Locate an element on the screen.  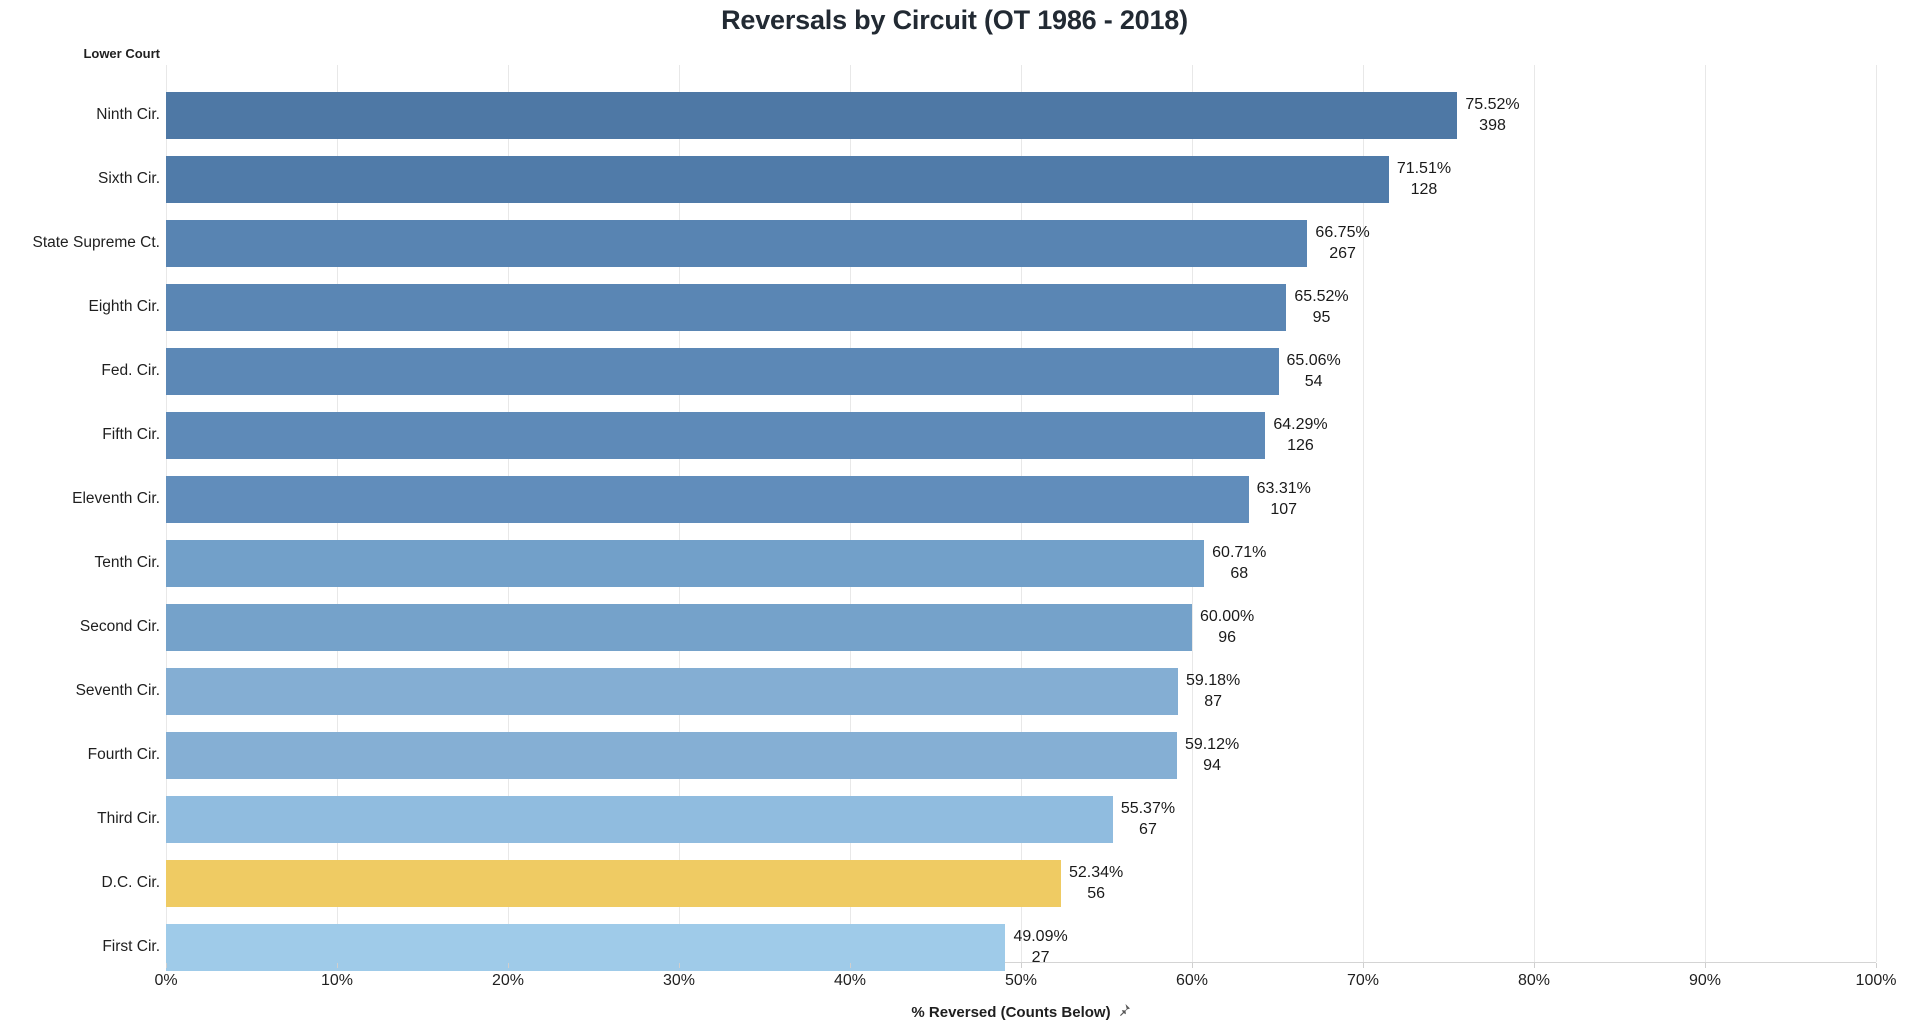
bar-value-label: 64.29% 126 is located at coordinates (1300, 435).